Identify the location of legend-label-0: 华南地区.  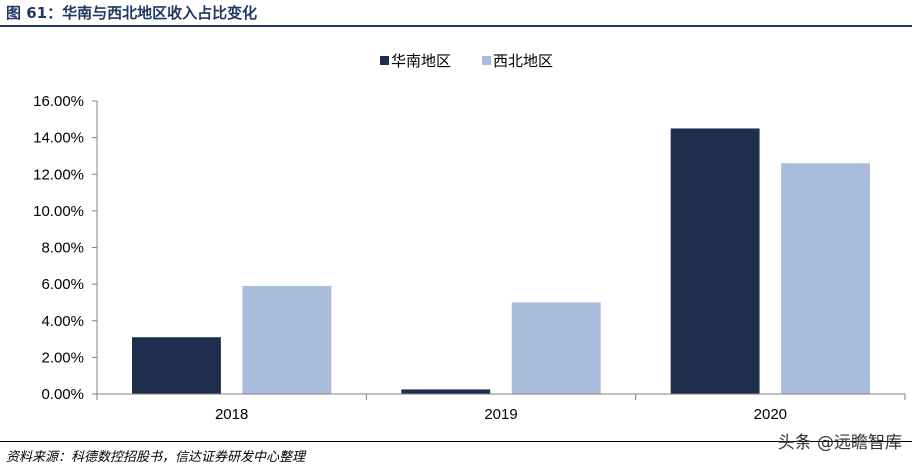
(421, 61).